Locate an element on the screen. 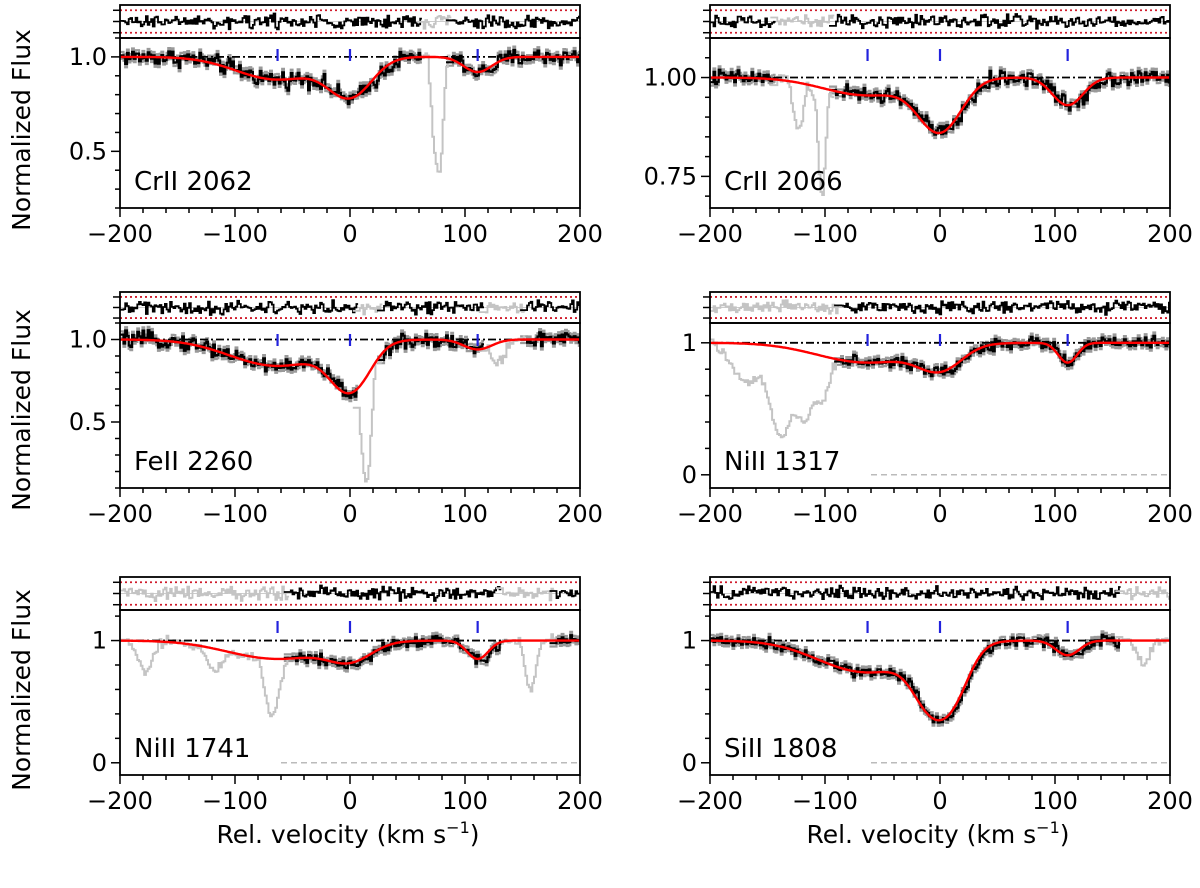  ion-label: SiII 1808 is located at coordinates (781, 749).